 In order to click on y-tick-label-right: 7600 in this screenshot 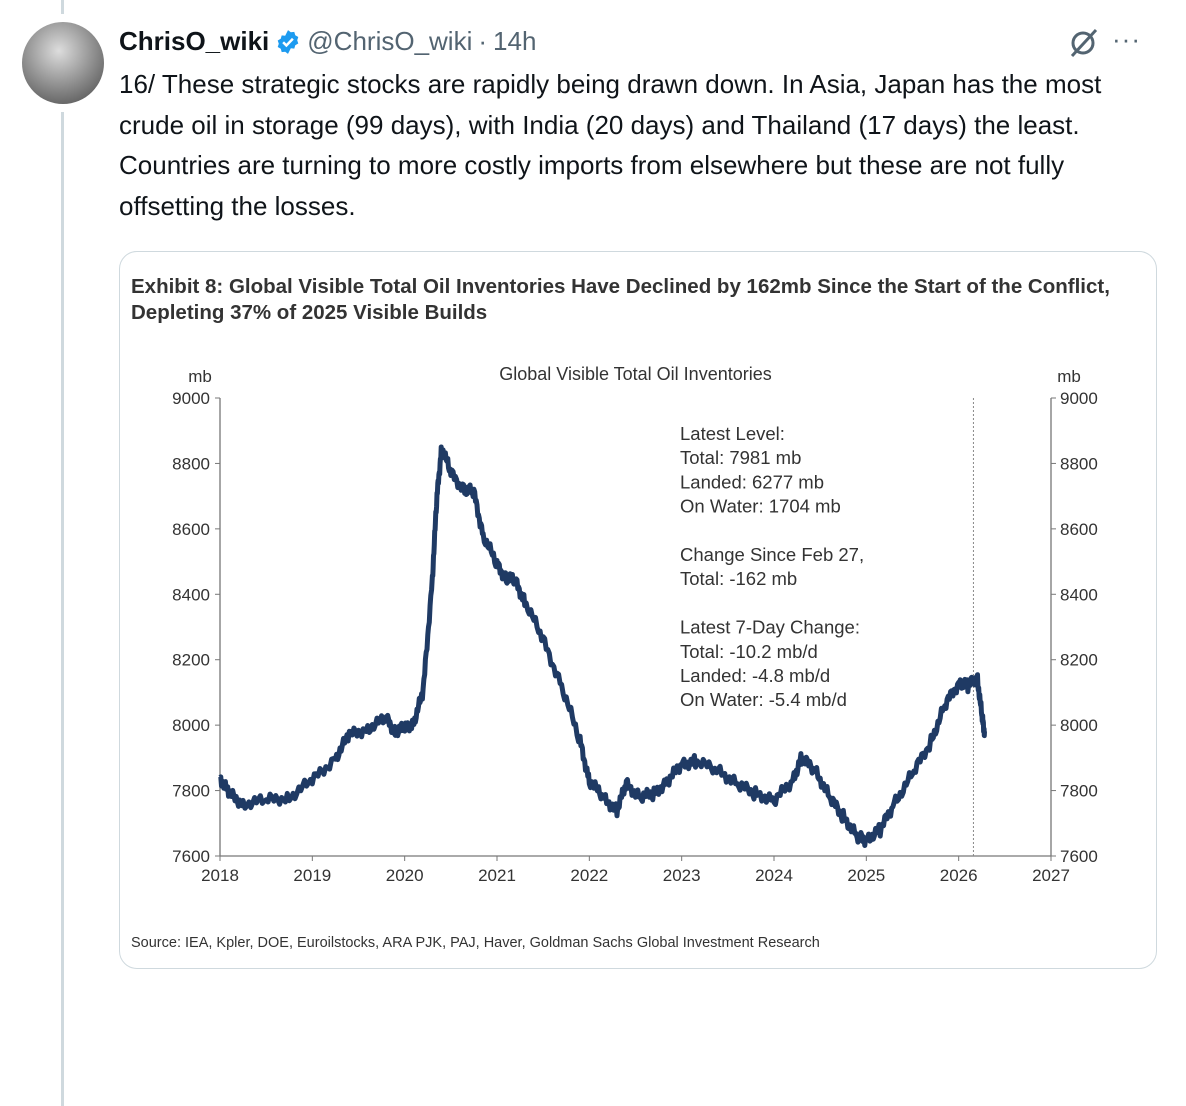, I will do `click(1079, 856)`.